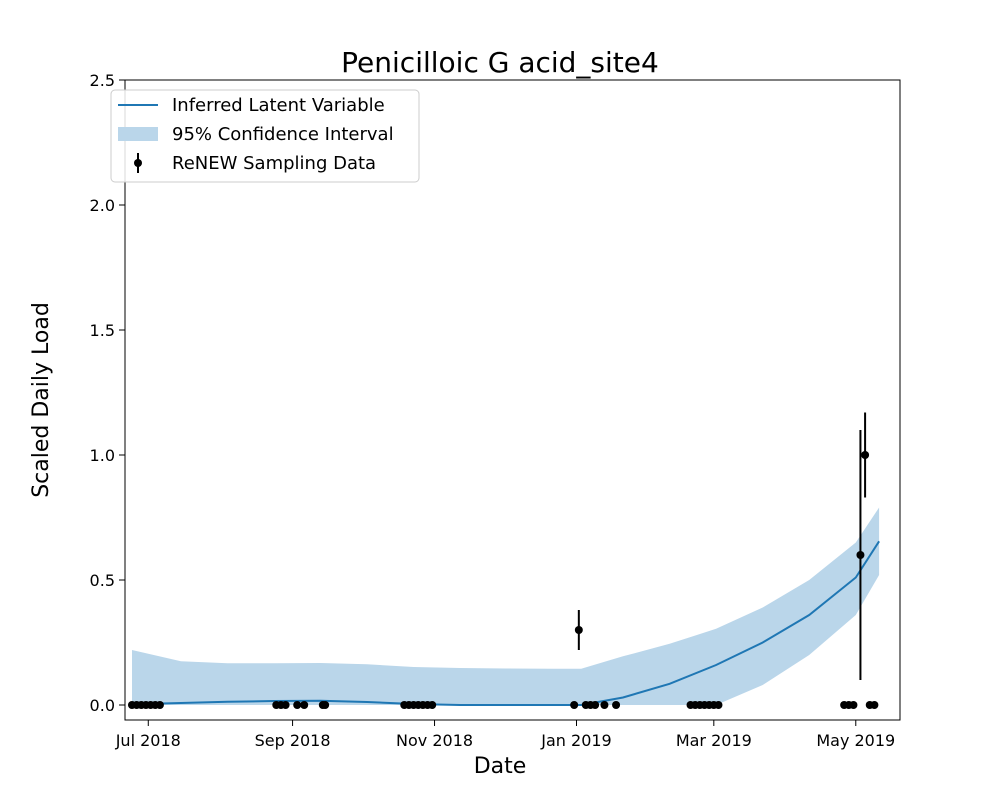 This screenshot has width=1000, height=800. I want to click on x-tick-label: Jan 2019, so click(575, 740).